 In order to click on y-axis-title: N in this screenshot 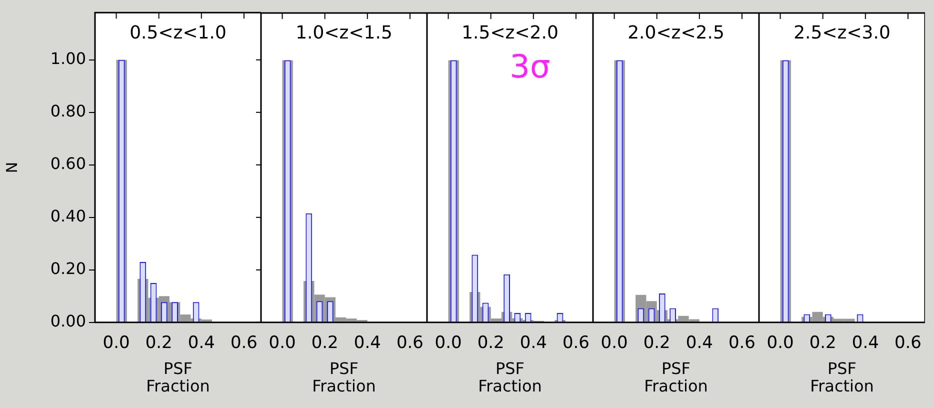, I will do `click(11, 168)`.